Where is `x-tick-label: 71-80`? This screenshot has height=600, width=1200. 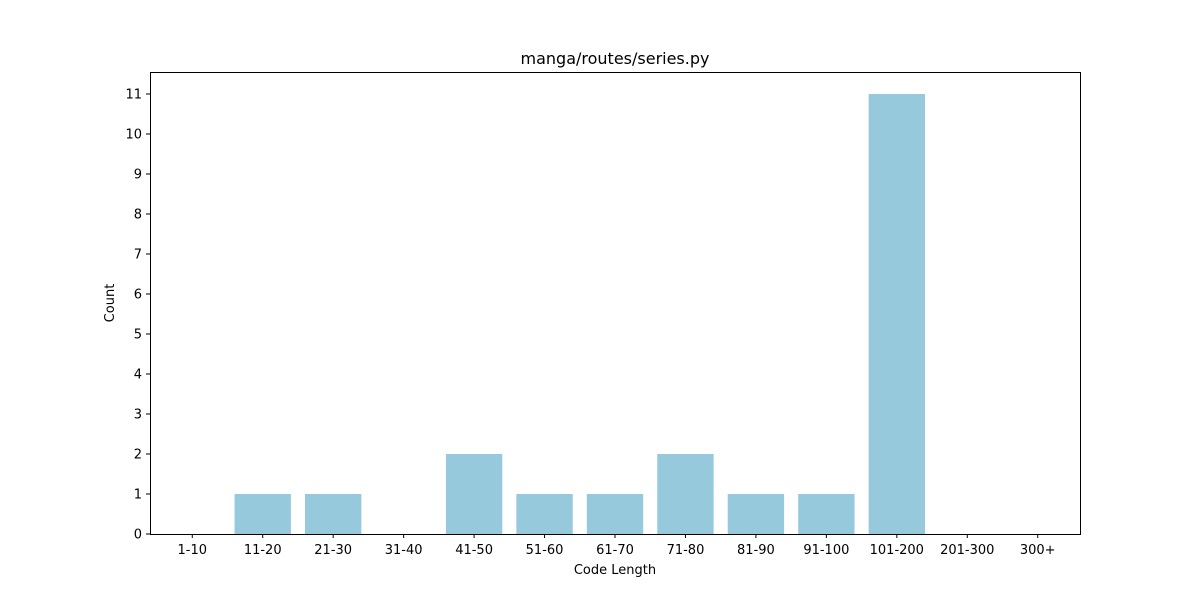 x-tick-label: 71-80 is located at coordinates (686, 550).